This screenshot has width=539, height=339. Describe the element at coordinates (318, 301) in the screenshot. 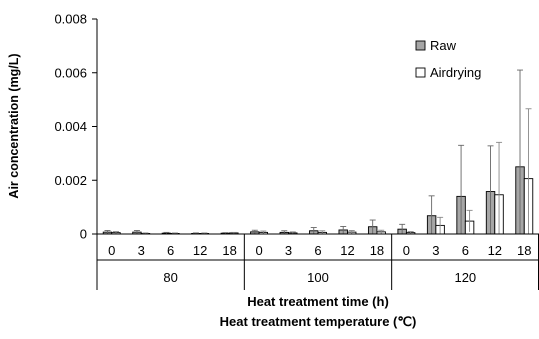

I see `x-axis-title: Heat treatment time (h)` at that location.